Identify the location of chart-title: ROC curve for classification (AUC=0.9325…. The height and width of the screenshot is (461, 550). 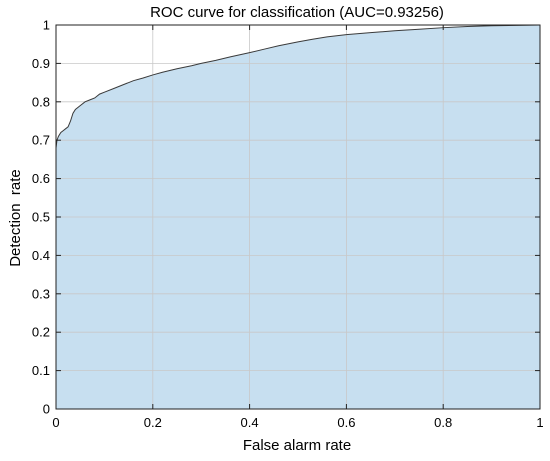
(297, 12).